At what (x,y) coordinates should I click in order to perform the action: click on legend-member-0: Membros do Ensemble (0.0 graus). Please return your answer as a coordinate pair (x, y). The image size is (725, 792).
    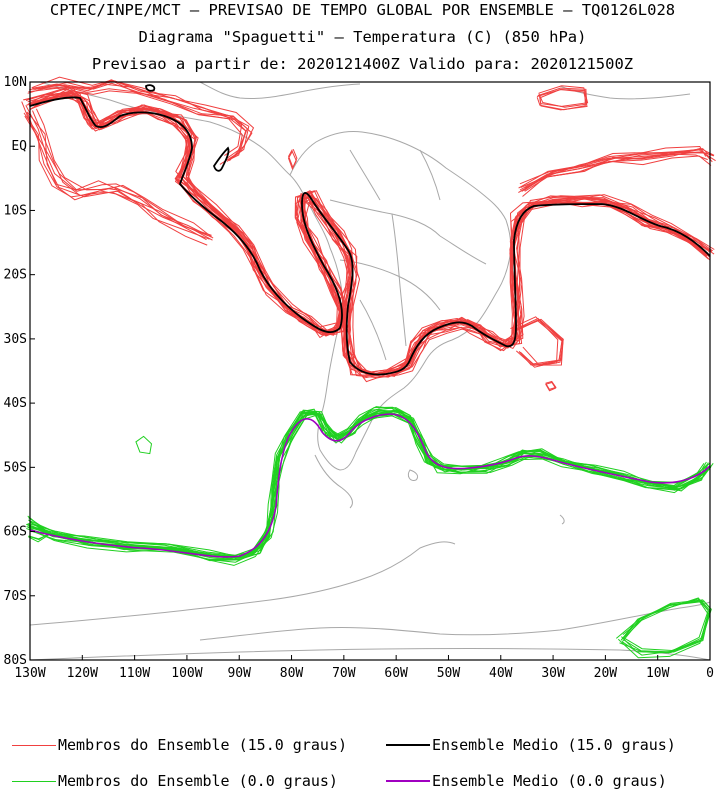
    Looking at the image, I should click on (175, 781).